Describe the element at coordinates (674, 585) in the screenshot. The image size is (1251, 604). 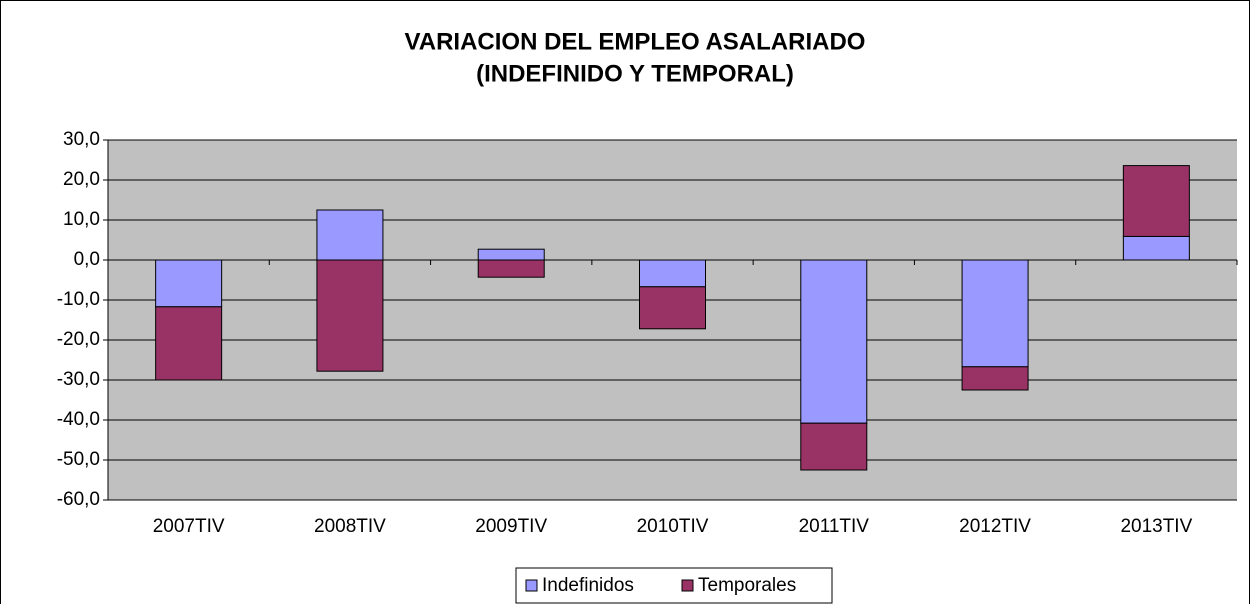
I see `legend-box` at that location.